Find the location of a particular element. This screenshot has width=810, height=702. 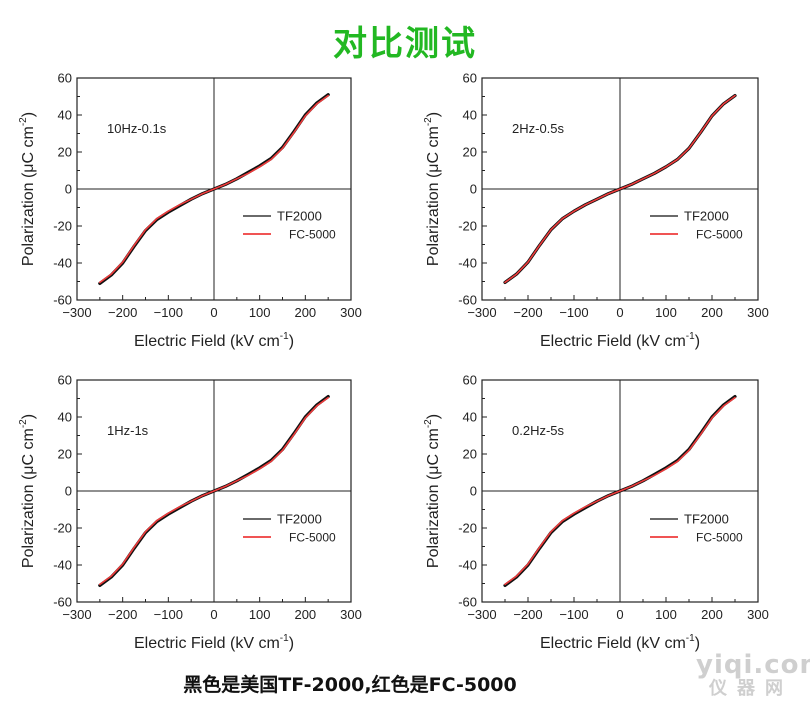

panel-annotation: 0.2Hz-5s is located at coordinates (538, 430).